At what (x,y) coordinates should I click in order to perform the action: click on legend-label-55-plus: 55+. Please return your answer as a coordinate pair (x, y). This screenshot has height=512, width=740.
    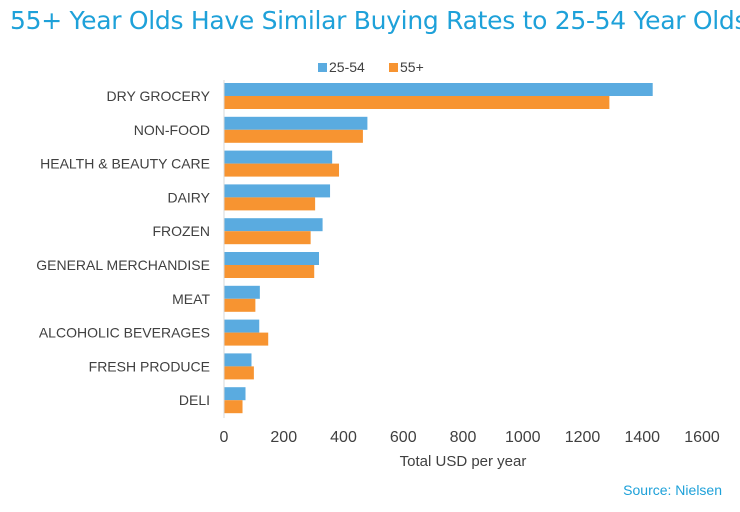
    Looking at the image, I should click on (412, 67).